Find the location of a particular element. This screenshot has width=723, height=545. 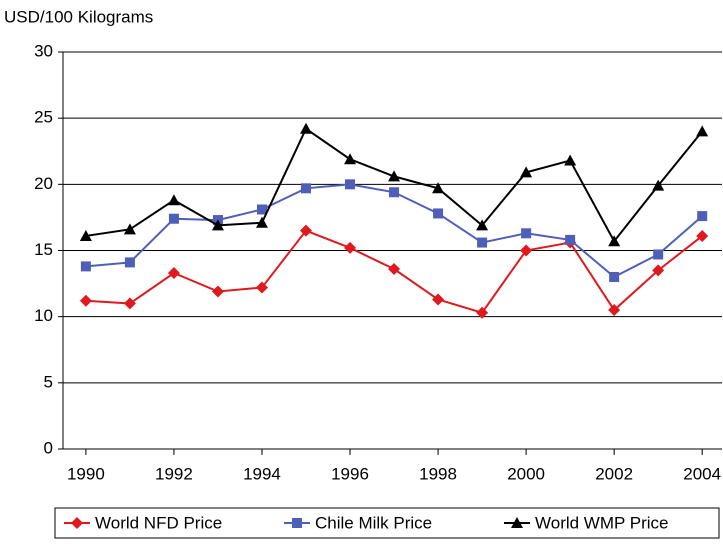

x-tick-label: 1994 is located at coordinates (262, 473).